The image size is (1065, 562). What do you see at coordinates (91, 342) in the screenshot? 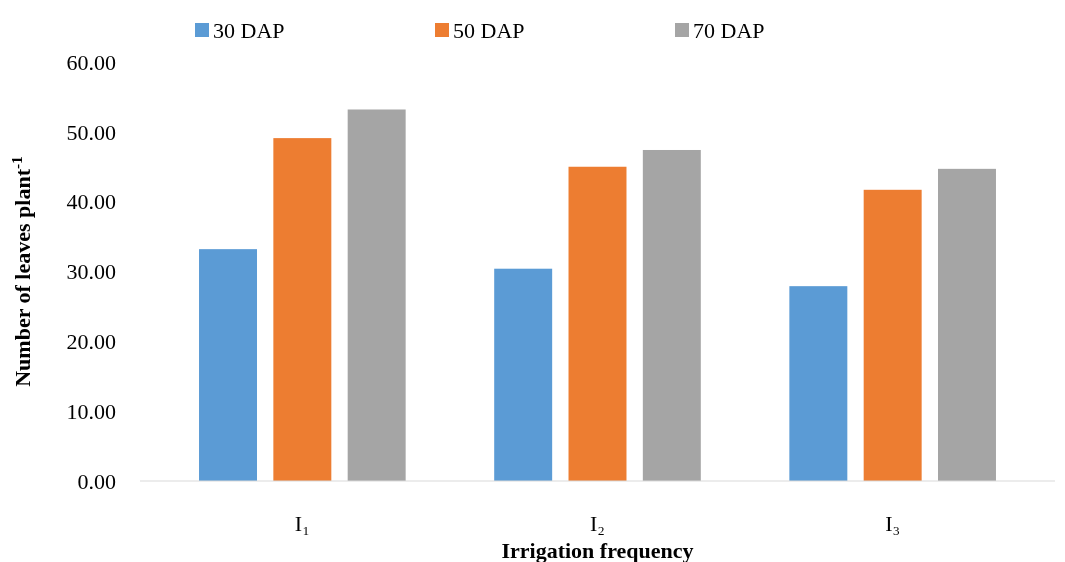
I see `y-tick-label: 20.00` at bounding box center [91, 342].